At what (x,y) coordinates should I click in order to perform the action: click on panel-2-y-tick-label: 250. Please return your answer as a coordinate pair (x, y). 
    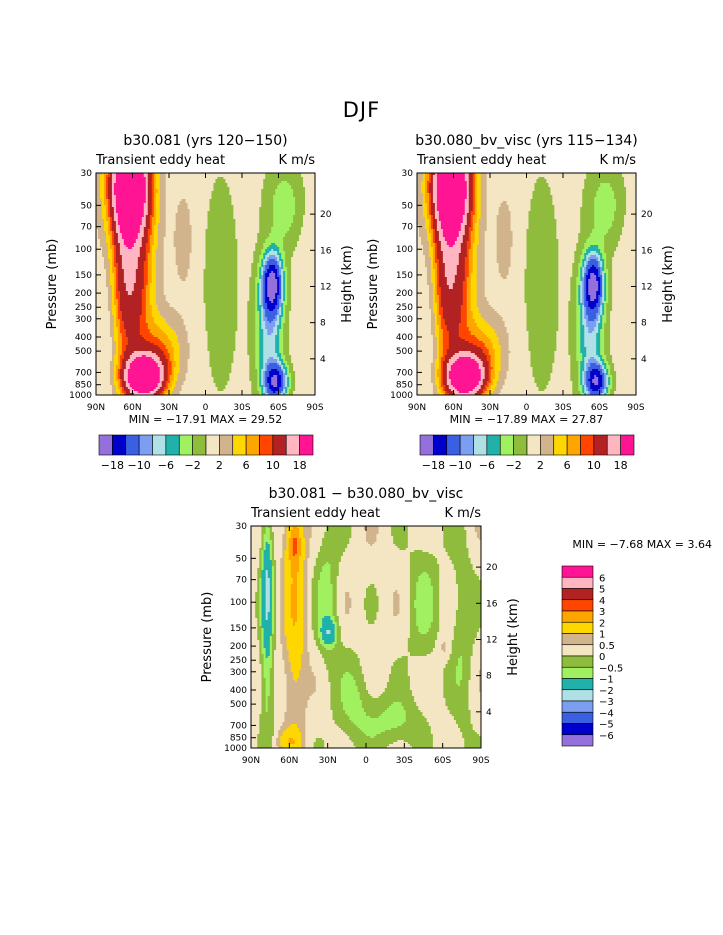
    Looking at the image, I should click on (404, 308).